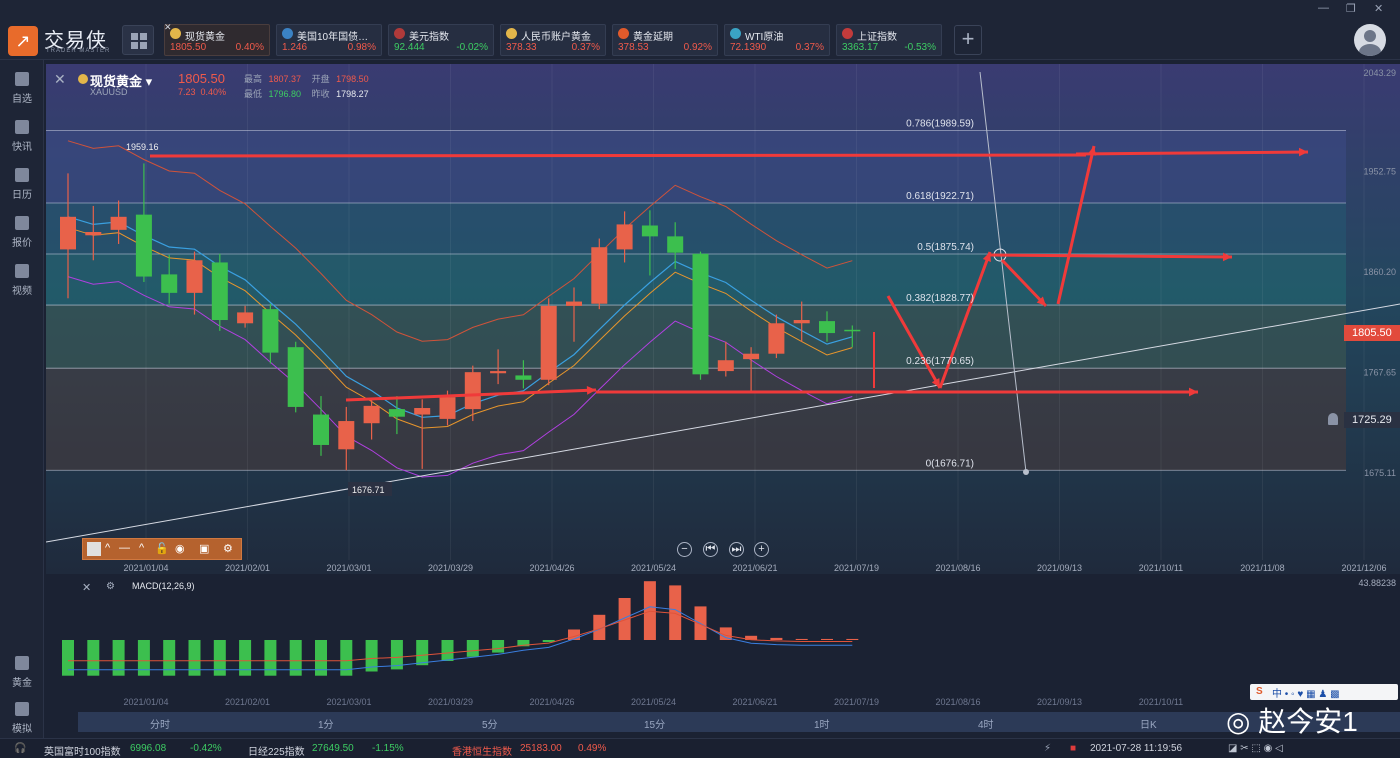  I want to click on support-arrow, so click(471, 395).